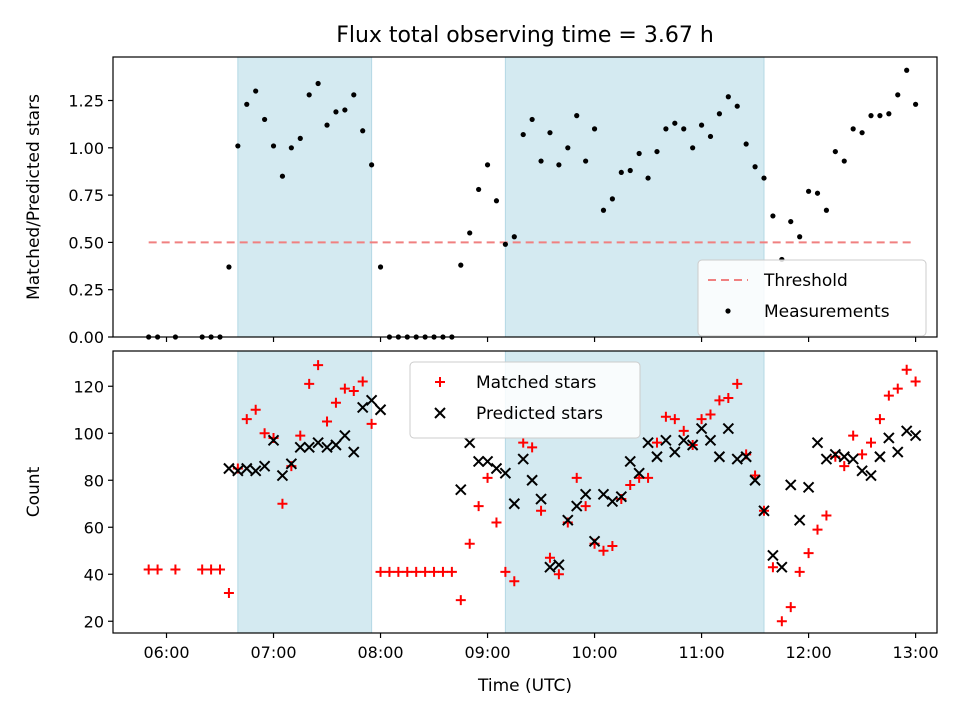 The height and width of the screenshot is (720, 960). I want to click on y-tick-label: 0.00, so click(86, 337).